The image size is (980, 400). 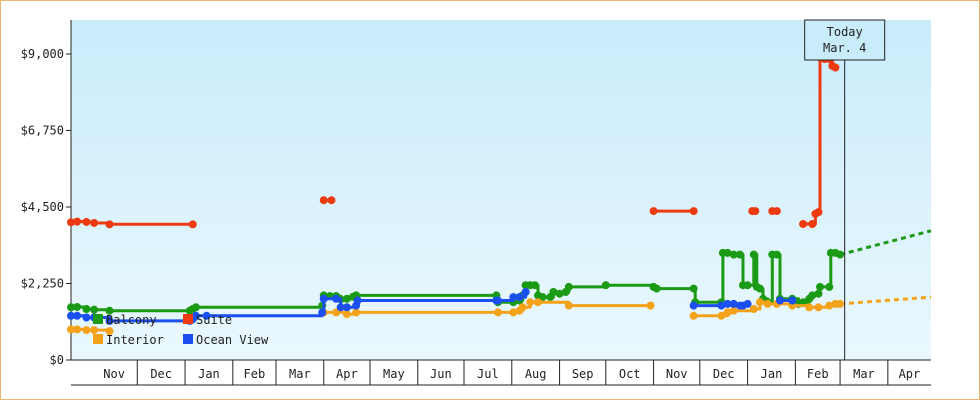 I want to click on x-tick-label: Nov, so click(x=114, y=374).